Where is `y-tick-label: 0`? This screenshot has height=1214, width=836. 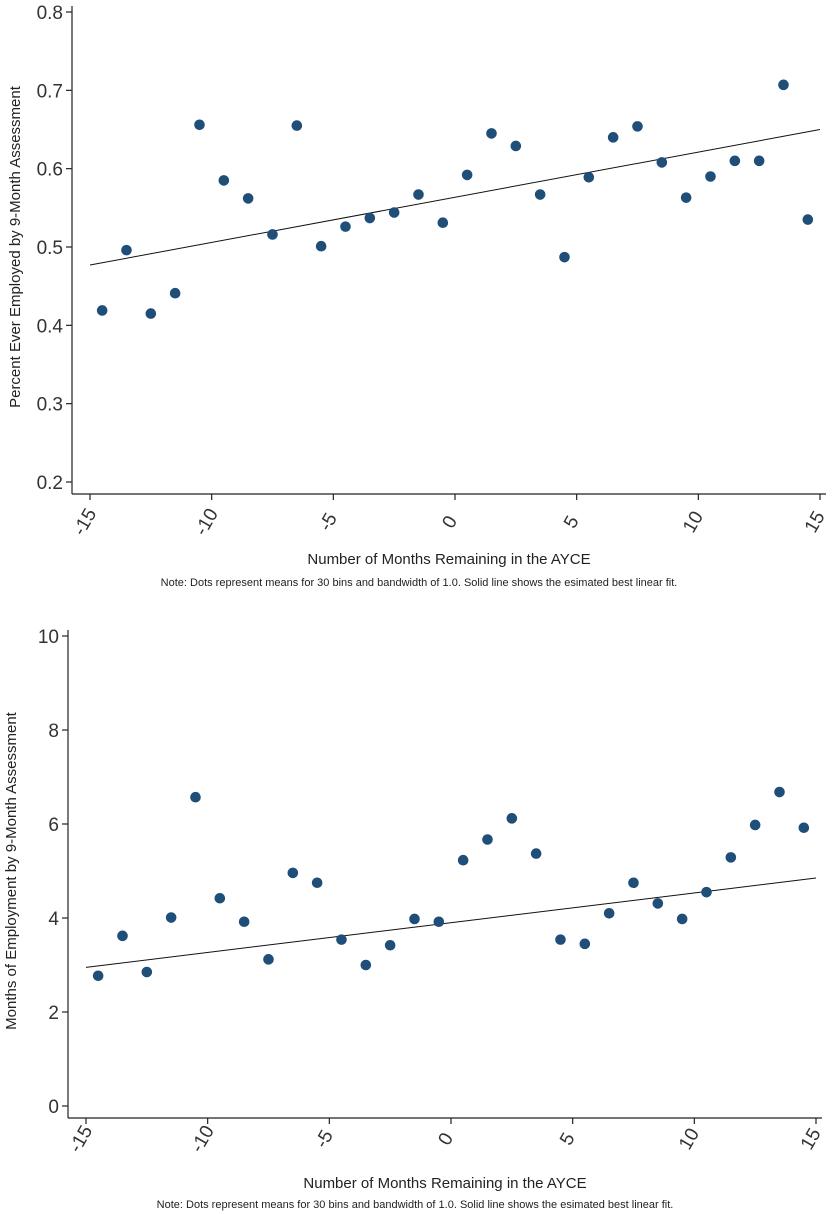
y-tick-label: 0 is located at coordinates (53, 1107).